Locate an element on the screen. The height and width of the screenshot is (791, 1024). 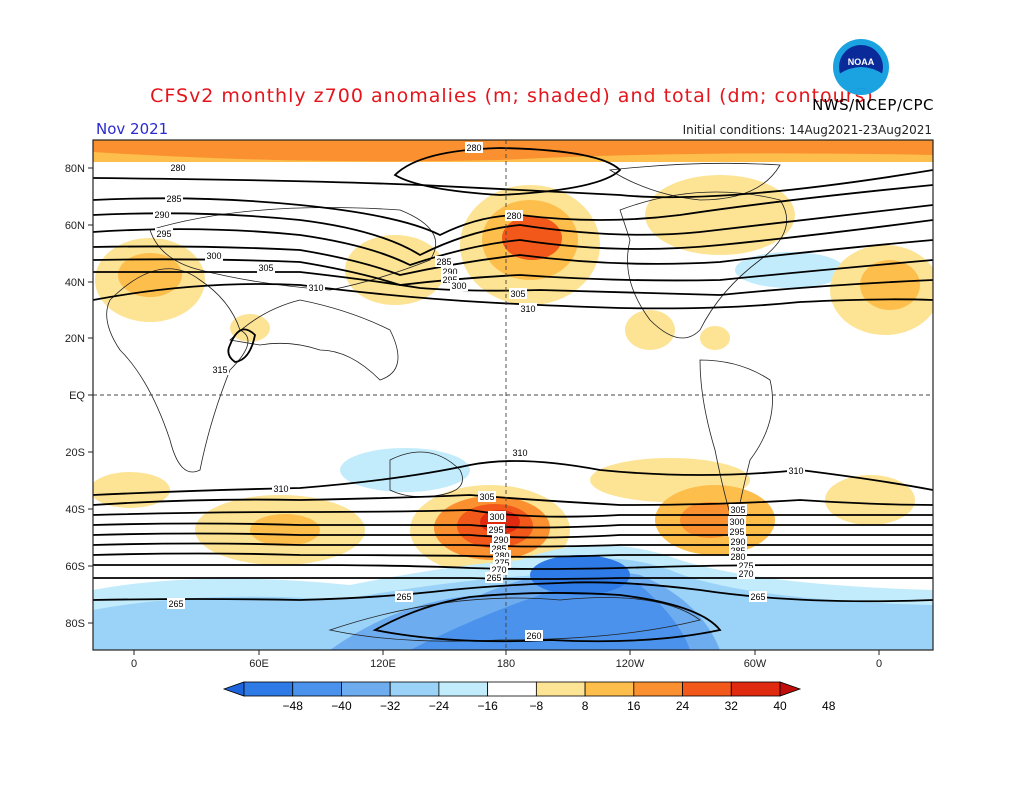
lat-label: 60N is located at coordinates (75, 226).